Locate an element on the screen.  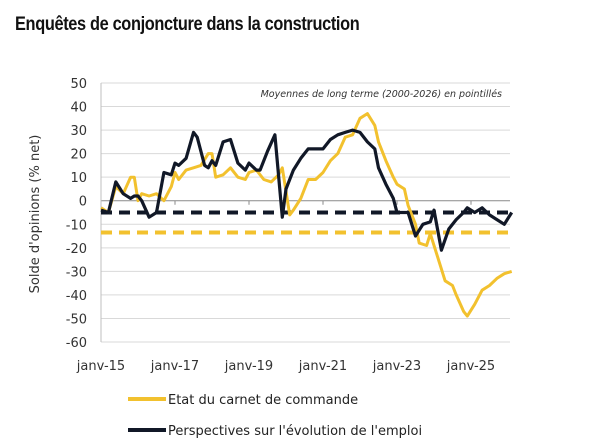
y-tick-label: -20 is located at coordinates (76, 249).